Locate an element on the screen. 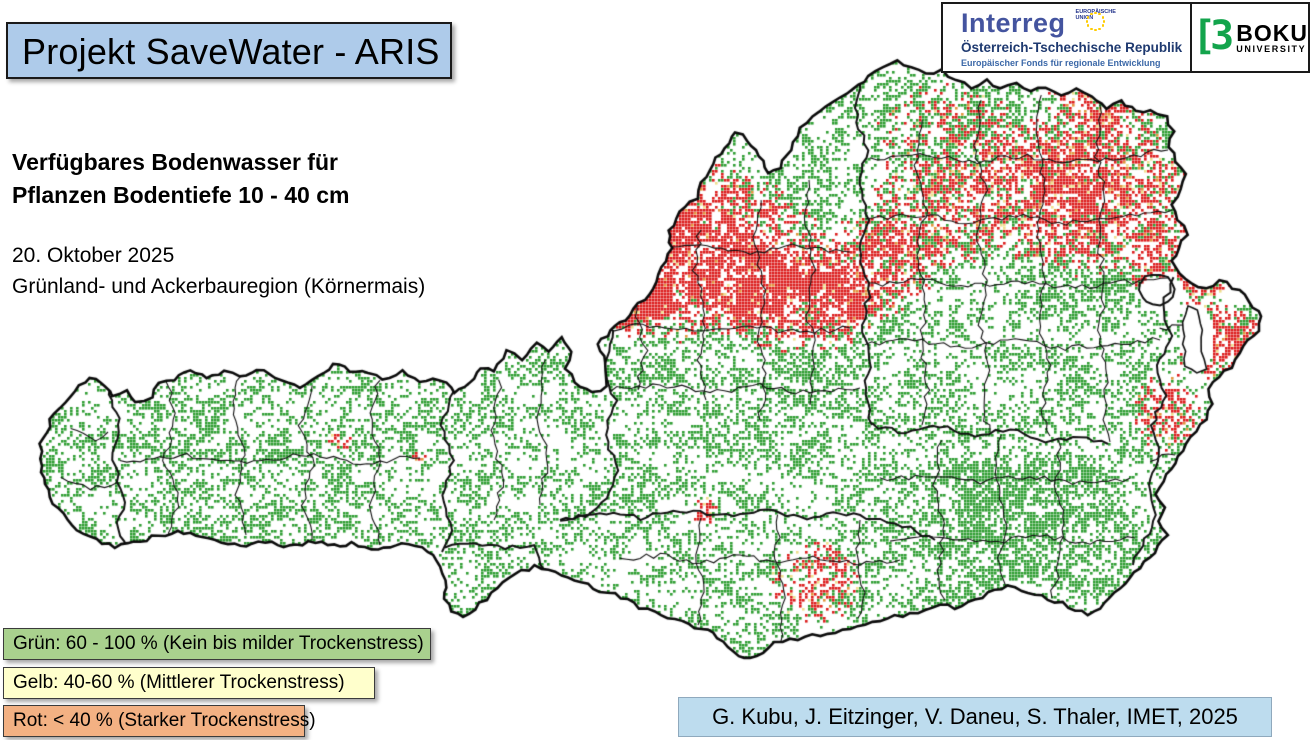 The image size is (1314, 740). boku-logo: [3 BOKU UNIVERSITY is located at coordinates (1250, 37).